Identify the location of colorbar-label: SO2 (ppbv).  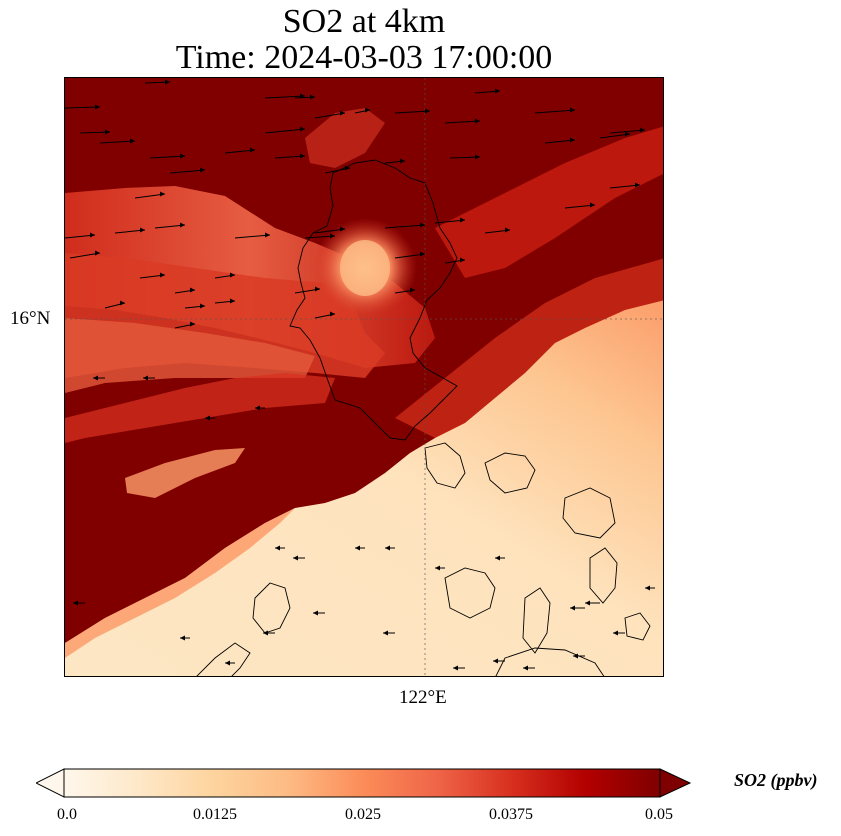
(776, 780).